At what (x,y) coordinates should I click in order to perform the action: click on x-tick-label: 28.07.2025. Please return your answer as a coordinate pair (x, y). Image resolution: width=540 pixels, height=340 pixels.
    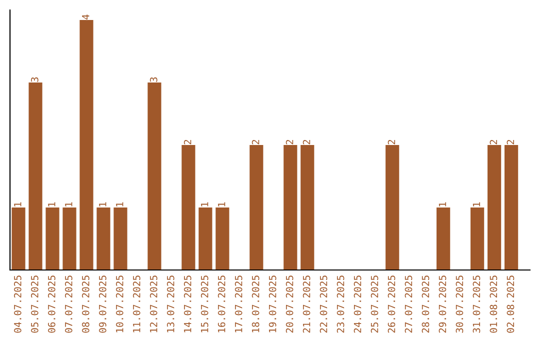
    Looking at the image, I should click on (426, 304).